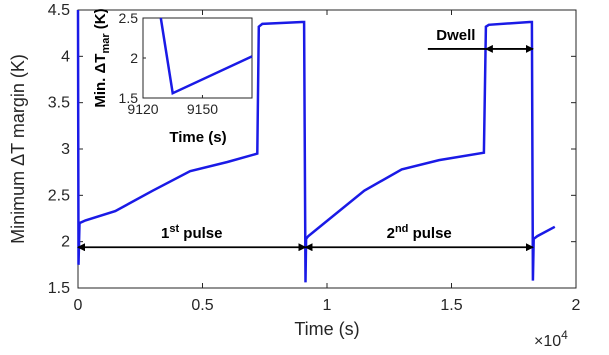 Image resolution: width=609 pixels, height=355 pixels. What do you see at coordinates (455, 35) in the screenshot?
I see `dwell-label: Dwell` at bounding box center [455, 35].